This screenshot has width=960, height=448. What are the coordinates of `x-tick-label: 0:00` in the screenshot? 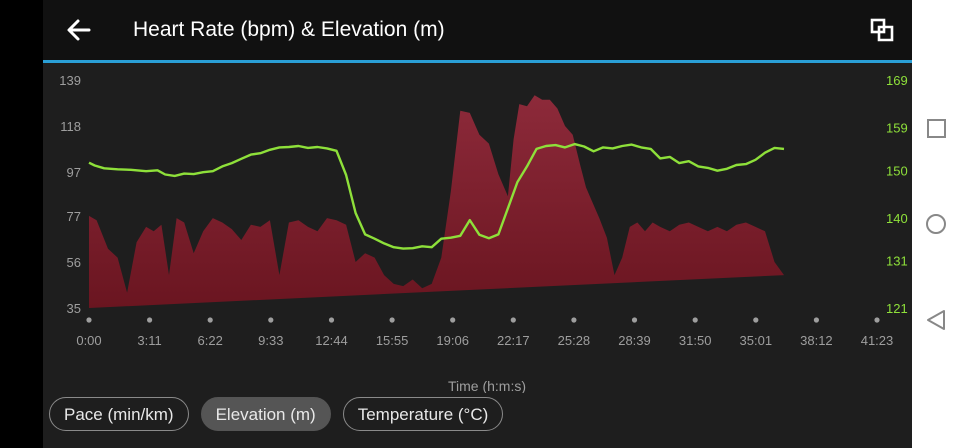 It's located at (88, 340).